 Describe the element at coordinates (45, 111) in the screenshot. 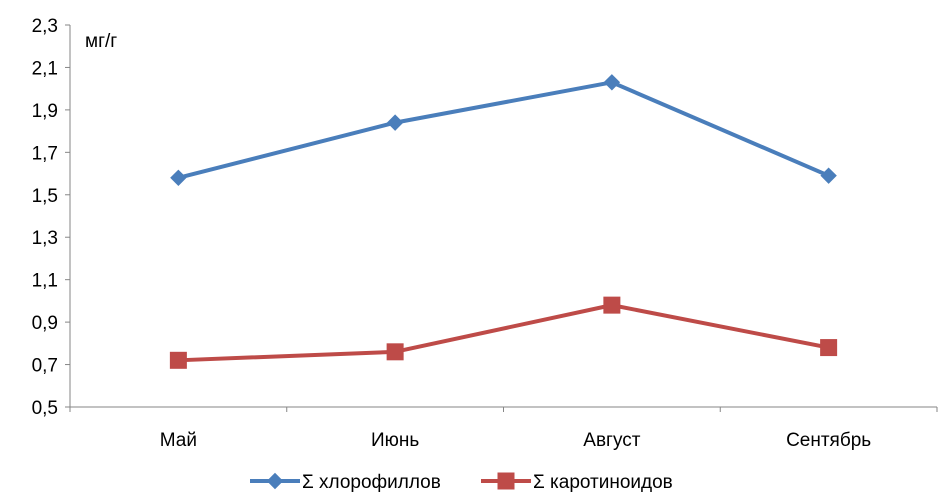

I see `y-tick-label: 1,9` at that location.